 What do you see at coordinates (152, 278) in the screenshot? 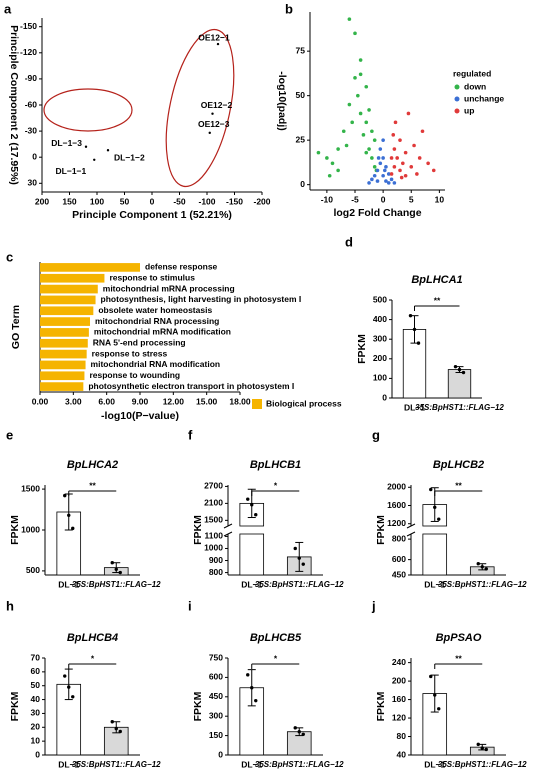
I see `category-label: response to stimulus` at bounding box center [152, 278].